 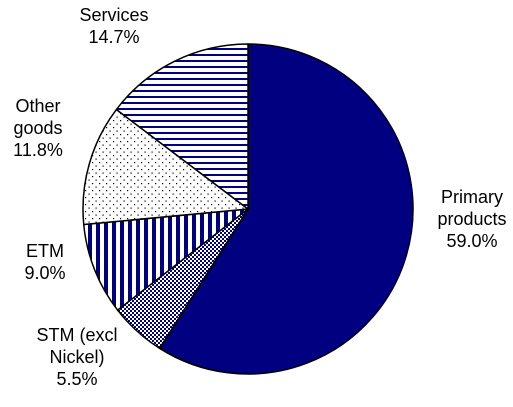 What do you see at coordinates (77, 335) in the screenshot?
I see `slice-name-label: STM (excl` at bounding box center [77, 335].